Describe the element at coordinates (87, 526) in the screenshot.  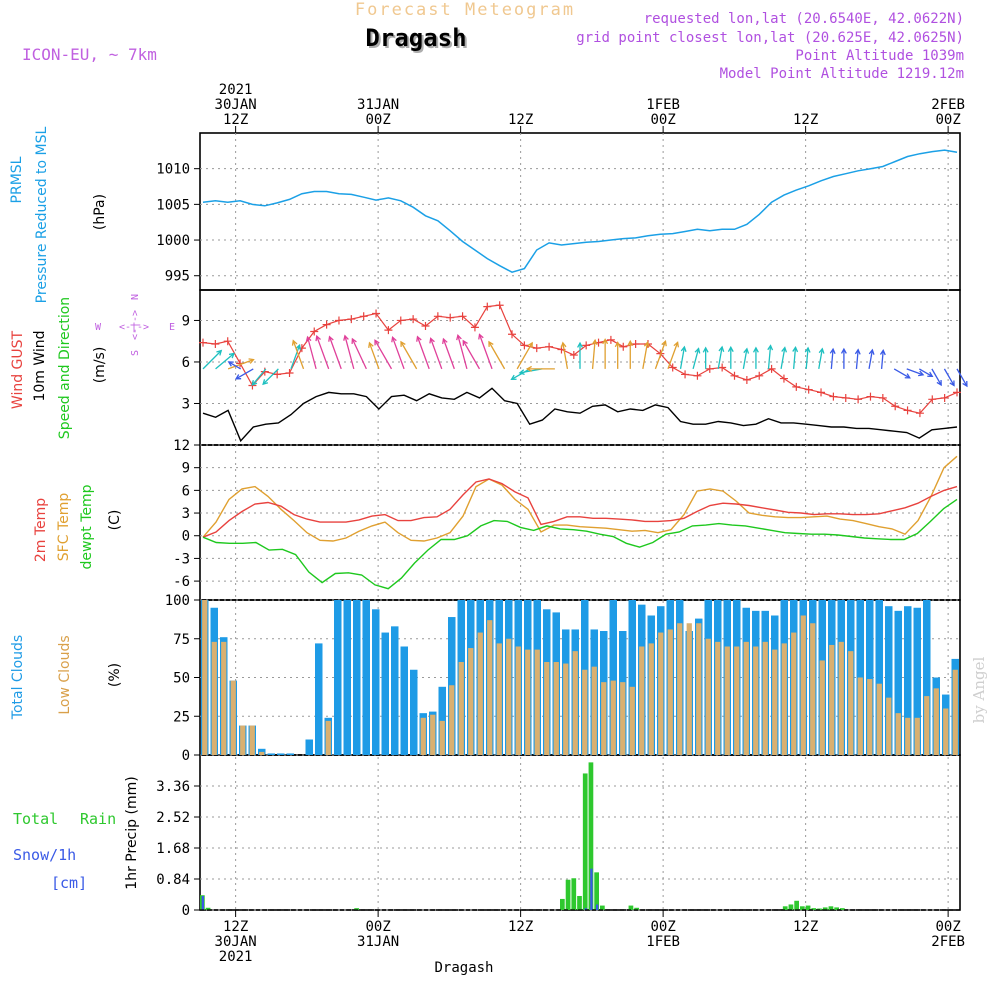
I see `temp-label-dewpt: dewpt Temp` at that location.